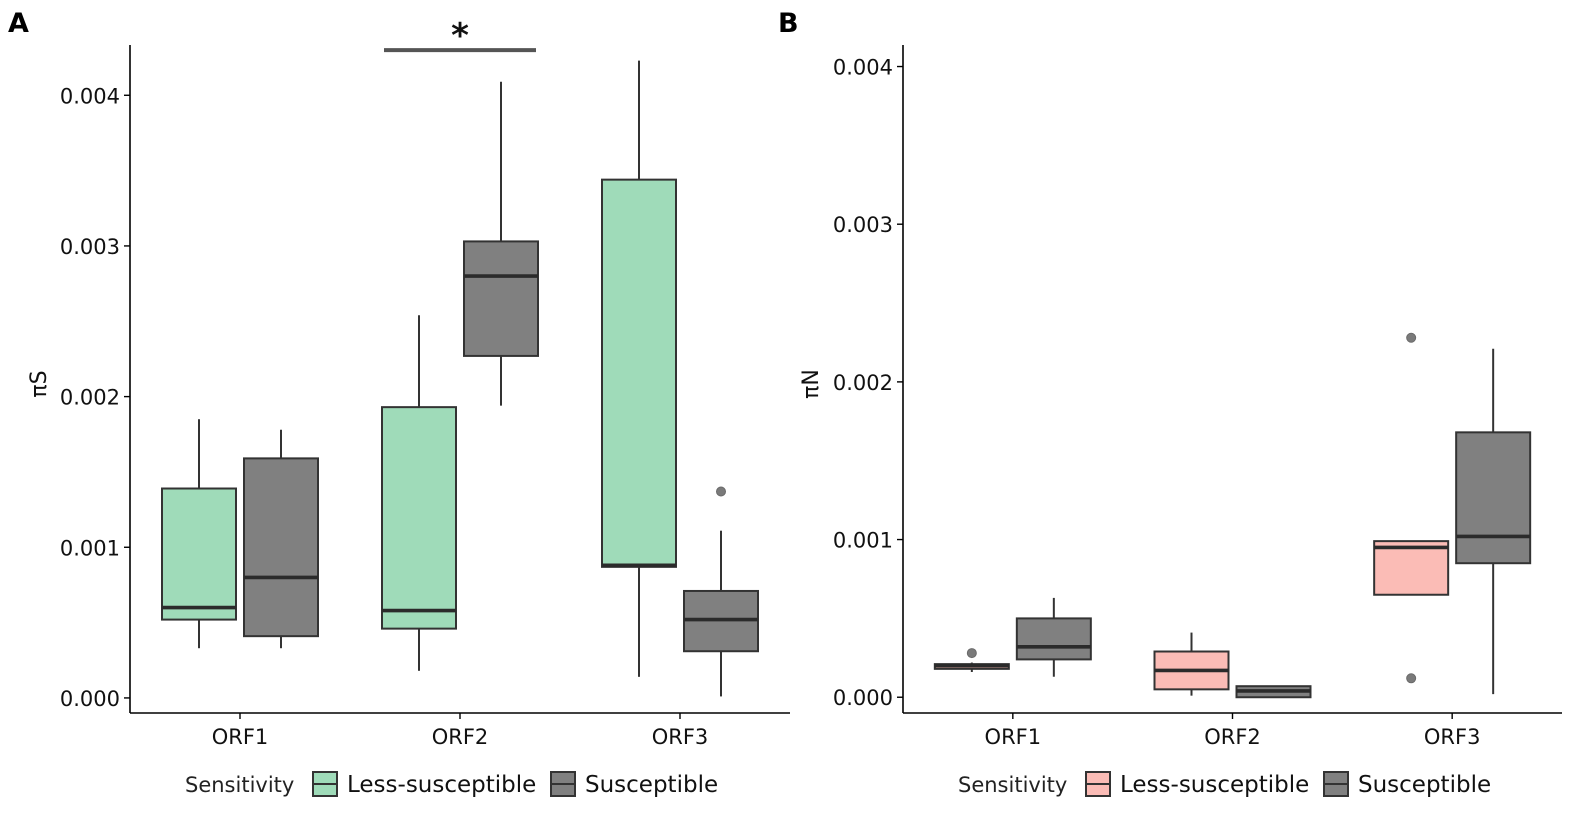 The image size is (1594, 825). I want to click on panel-label: B, so click(788, 23).